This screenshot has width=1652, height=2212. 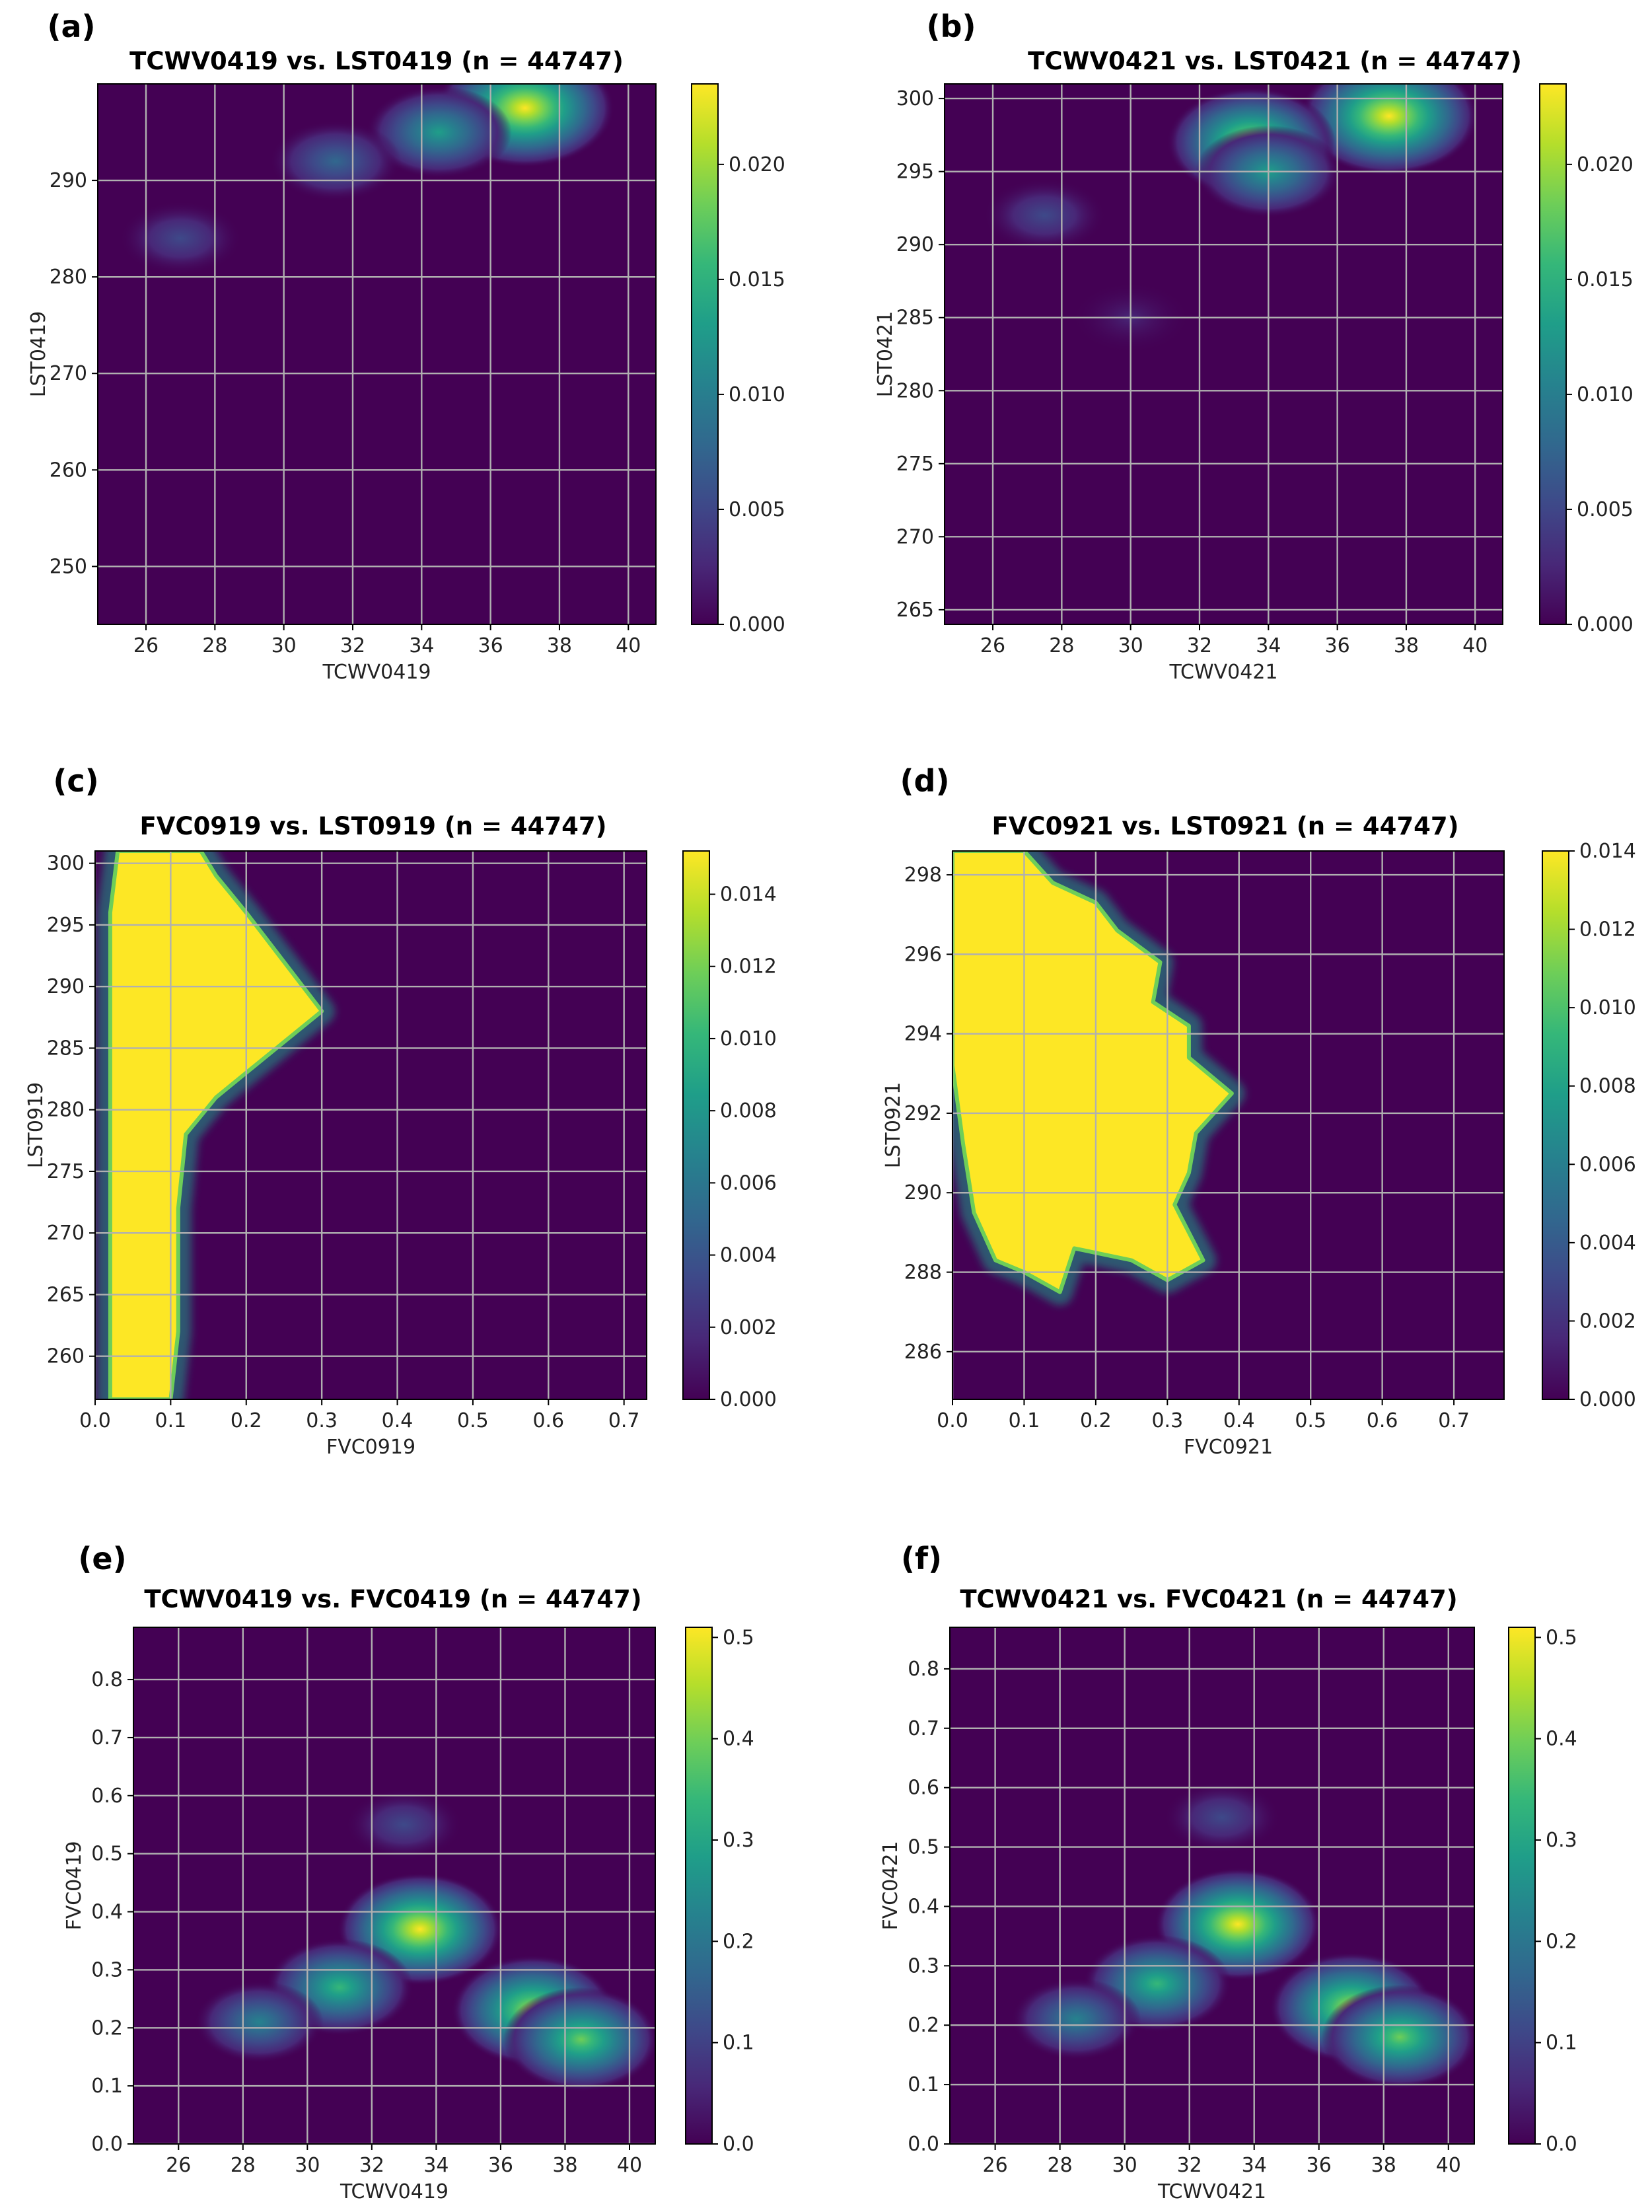 I want to click on colorbar-tick-label: 0.4, so click(x=738, y=1739).